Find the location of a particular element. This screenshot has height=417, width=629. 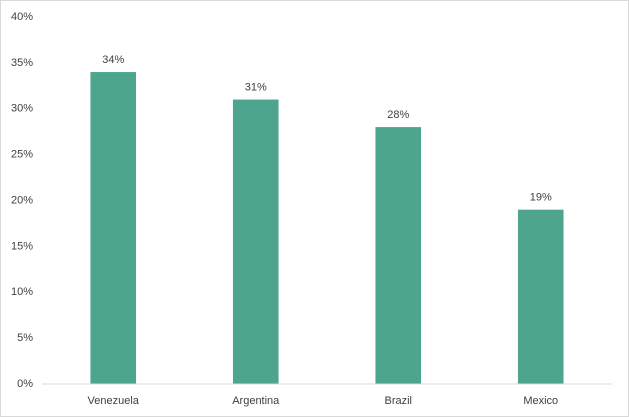

data-label: 28% is located at coordinates (398, 115).